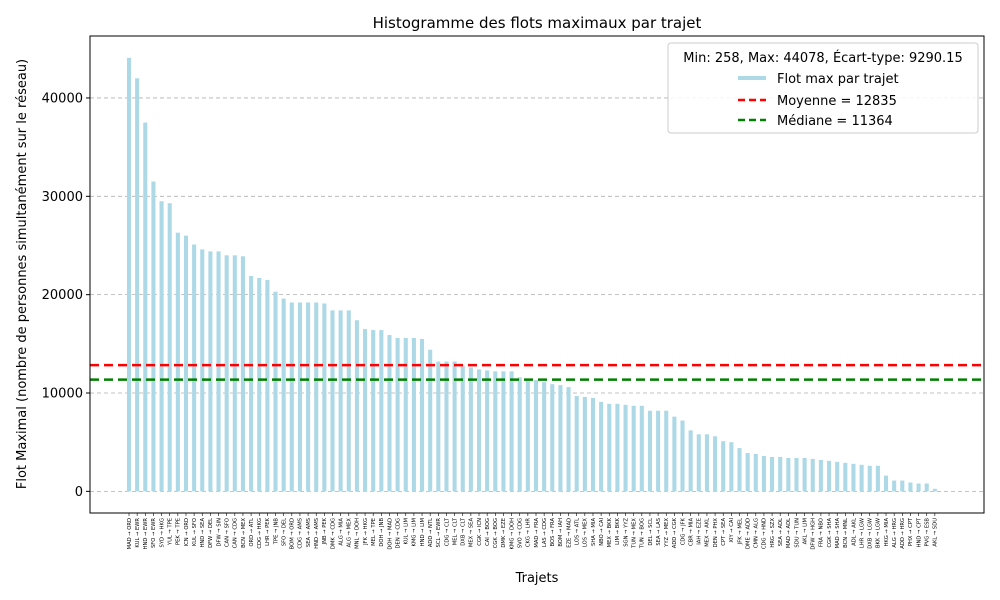 The height and width of the screenshot is (600, 1000). Describe the element at coordinates (341, 532) in the screenshot. I see `x-tick-label: ALG → MIA` at that location.